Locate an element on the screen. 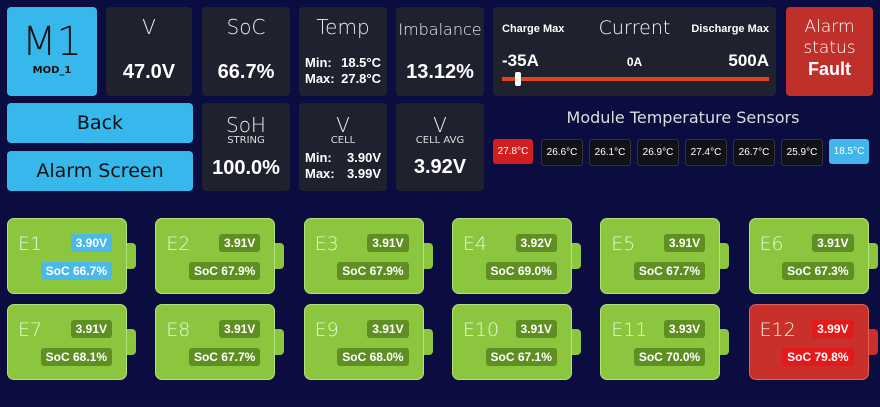 The height and width of the screenshot is (407, 880). cell-name: E1 is located at coordinates (30, 244).